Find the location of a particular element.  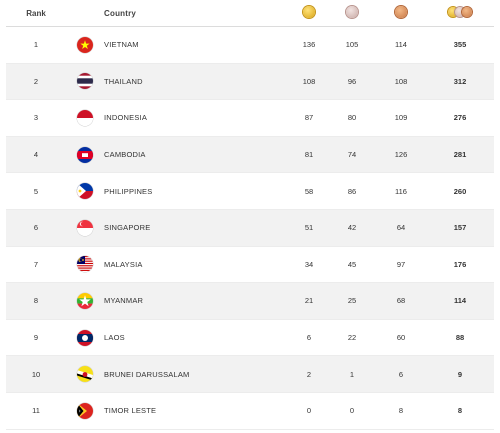

bronze-count: 126 is located at coordinates (401, 155).